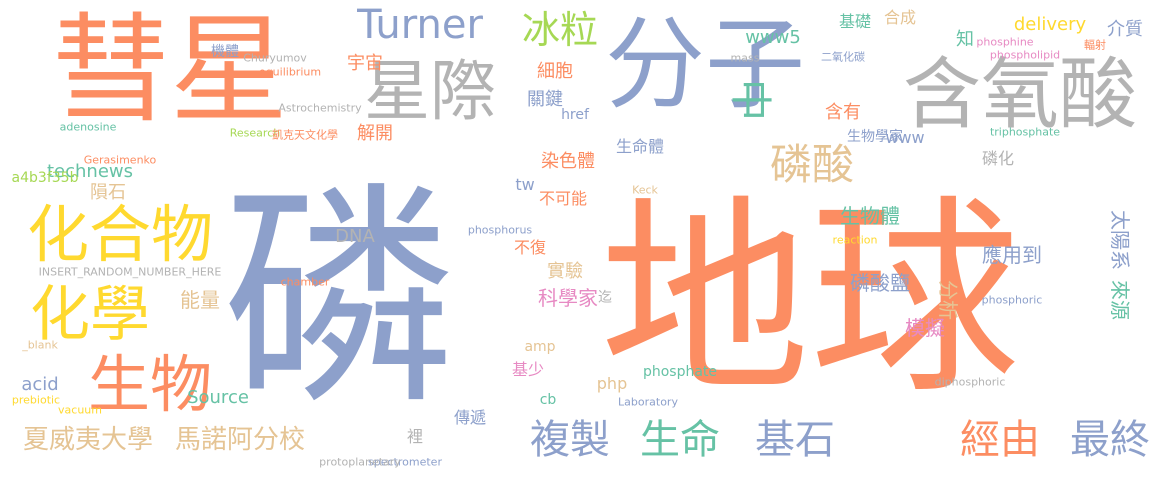 Image resolution: width=1175 pixels, height=482 pixels. I want to click on word: 模擬, so click(925, 328).